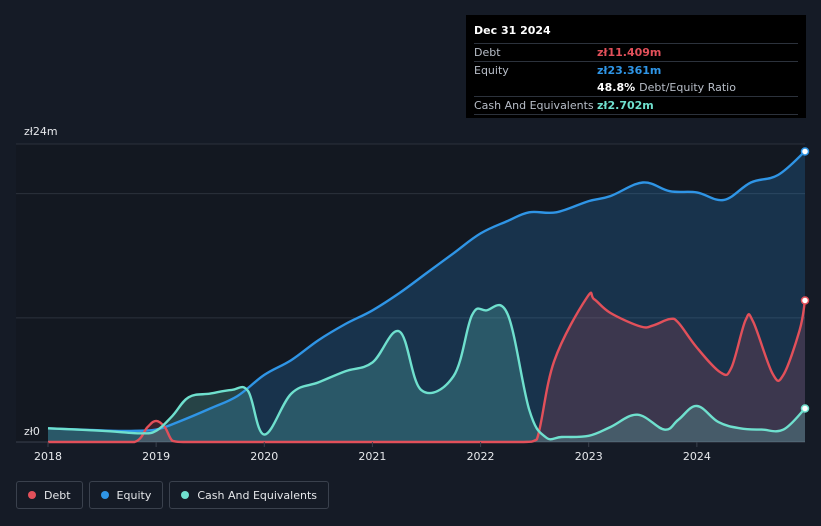 Image resolution: width=821 pixels, height=526 pixels. What do you see at coordinates (687, 87) in the screenshot?
I see `tooltip-ratio-caption: Debt/Equity Ratio` at bounding box center [687, 87].